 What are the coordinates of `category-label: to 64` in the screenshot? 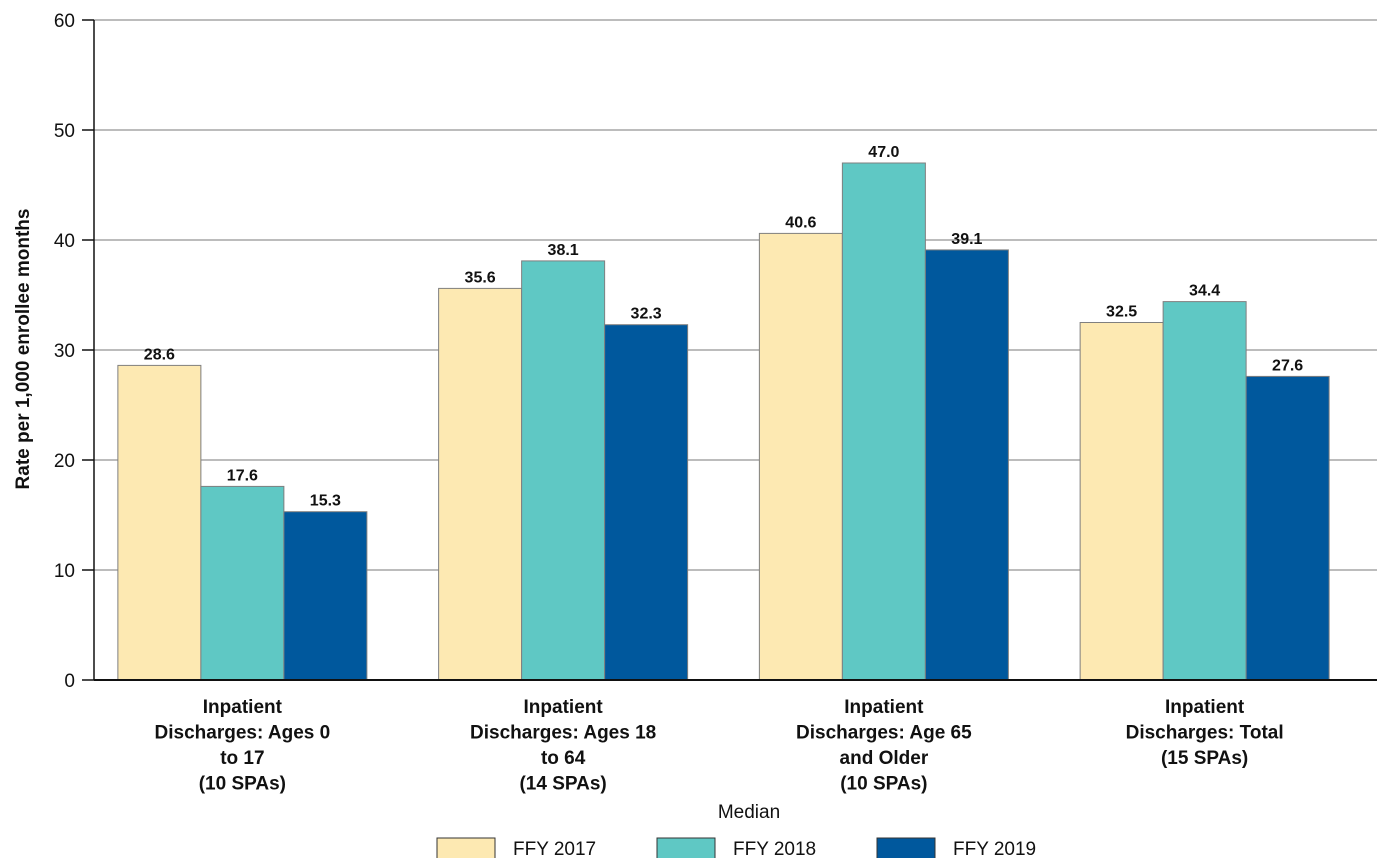 It's located at (563, 758).